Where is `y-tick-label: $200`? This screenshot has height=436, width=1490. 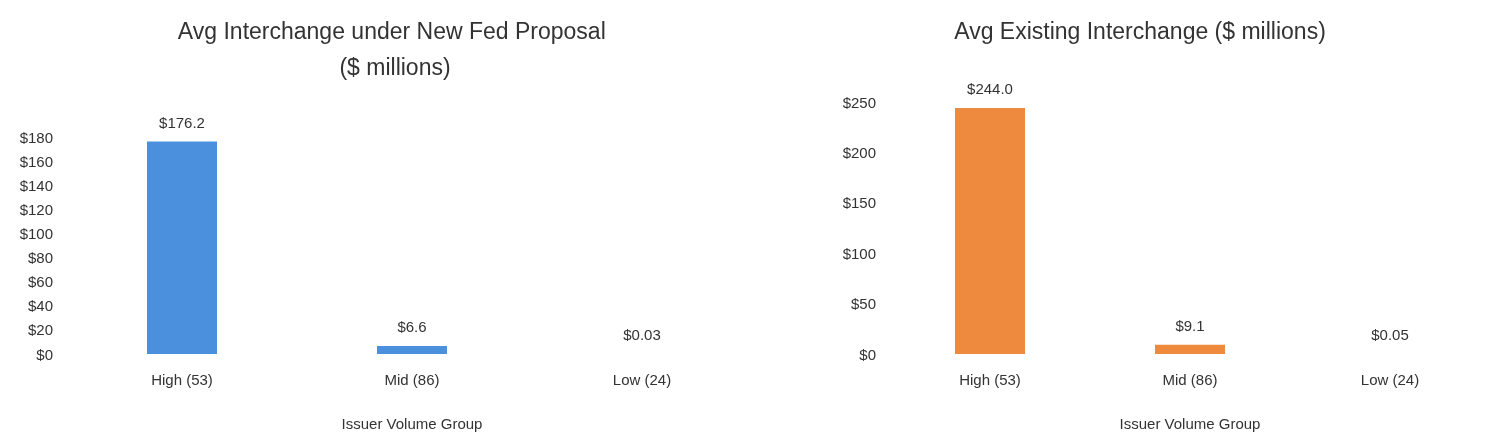
y-tick-label: $200 is located at coordinates (859, 152).